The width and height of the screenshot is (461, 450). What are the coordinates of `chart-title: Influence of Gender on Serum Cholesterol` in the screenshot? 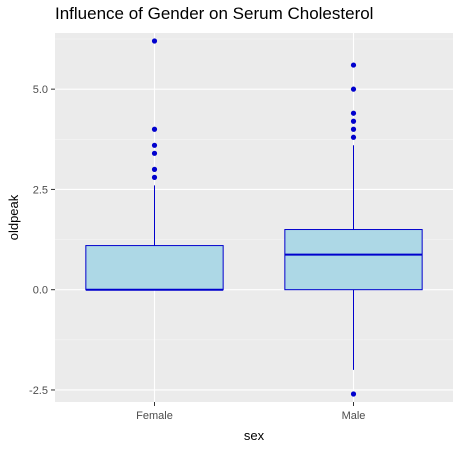 It's located at (214, 13).